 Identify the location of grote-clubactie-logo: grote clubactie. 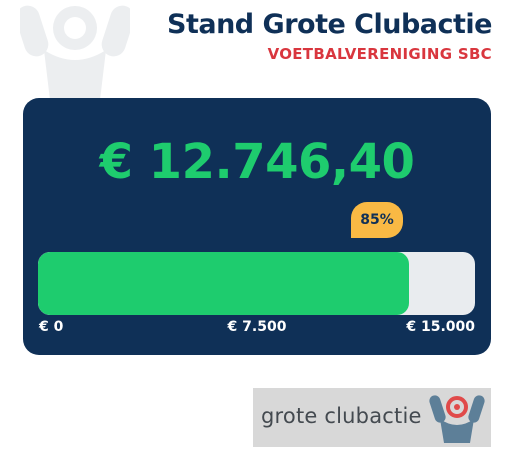
(372, 417).